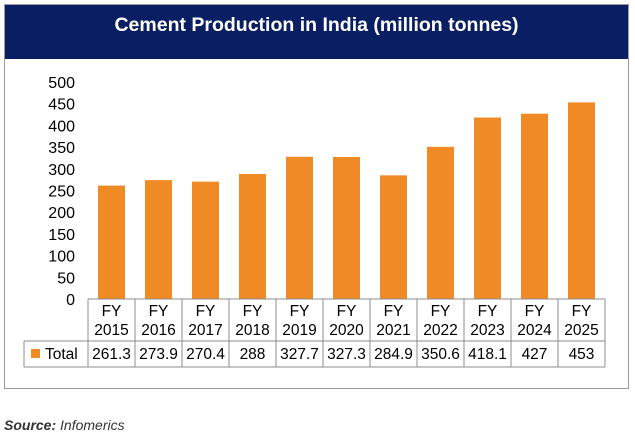 Image resolution: width=635 pixels, height=440 pixels. I want to click on x-tick-label: 2015, so click(111, 330).